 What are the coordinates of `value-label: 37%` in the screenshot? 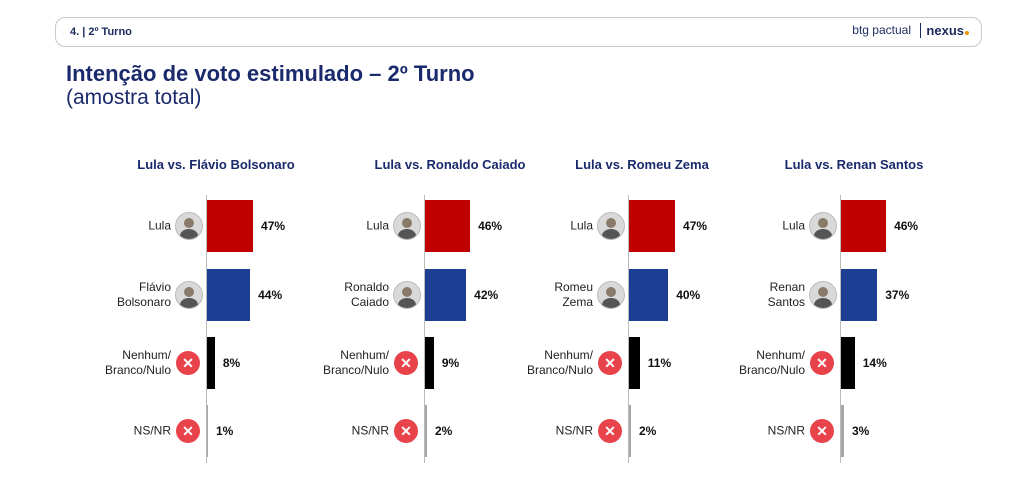 It's located at (897, 295).